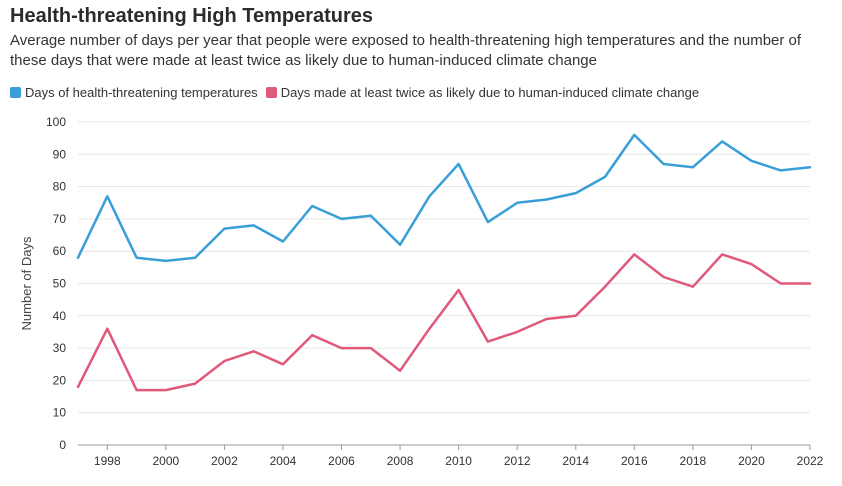 Image resolution: width=842 pixels, height=486 pixels. What do you see at coordinates (400, 461) in the screenshot?
I see `x-tick-label: 2008` at bounding box center [400, 461].